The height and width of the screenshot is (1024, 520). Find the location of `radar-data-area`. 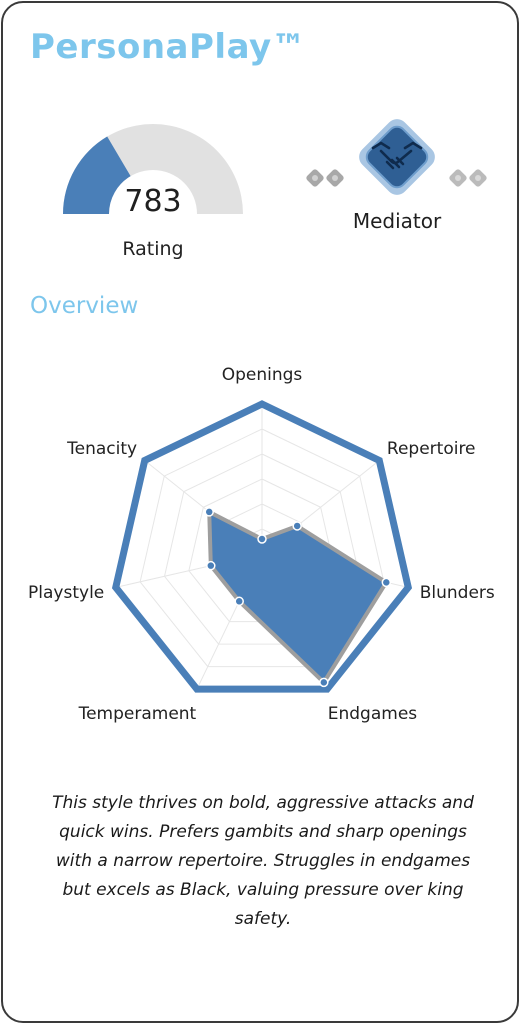

radar-data-area is located at coordinates (298, 597).